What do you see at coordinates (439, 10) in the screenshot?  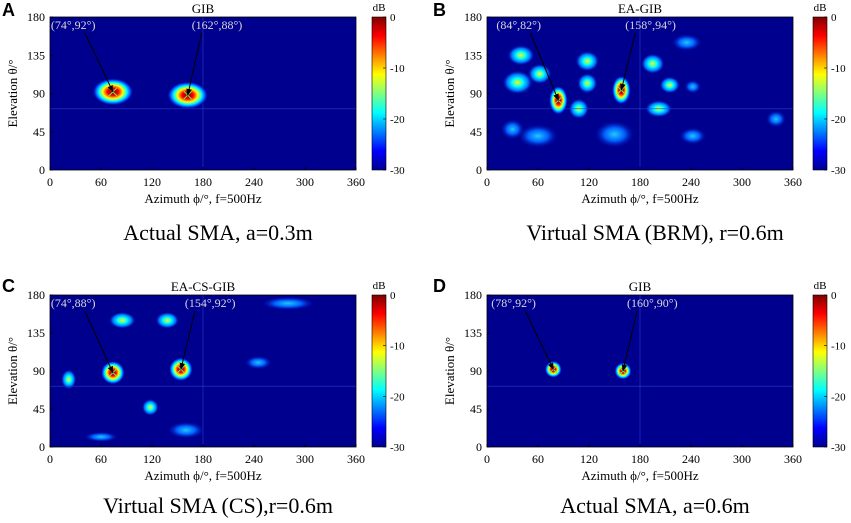 I see `panel-letter: B` at bounding box center [439, 10].